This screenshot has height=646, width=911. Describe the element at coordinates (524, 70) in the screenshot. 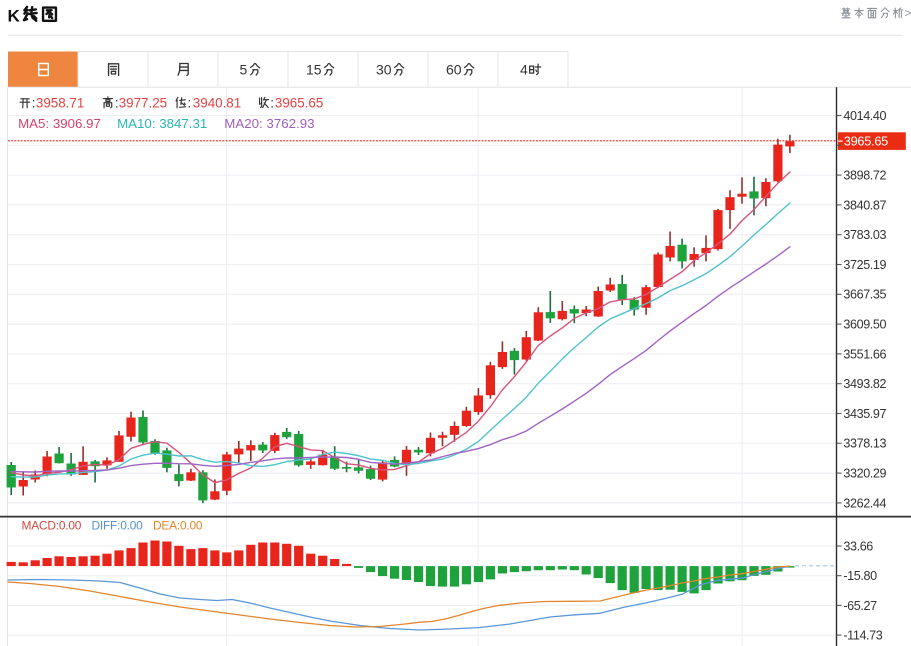

I see `svg-text: 4` at that location.